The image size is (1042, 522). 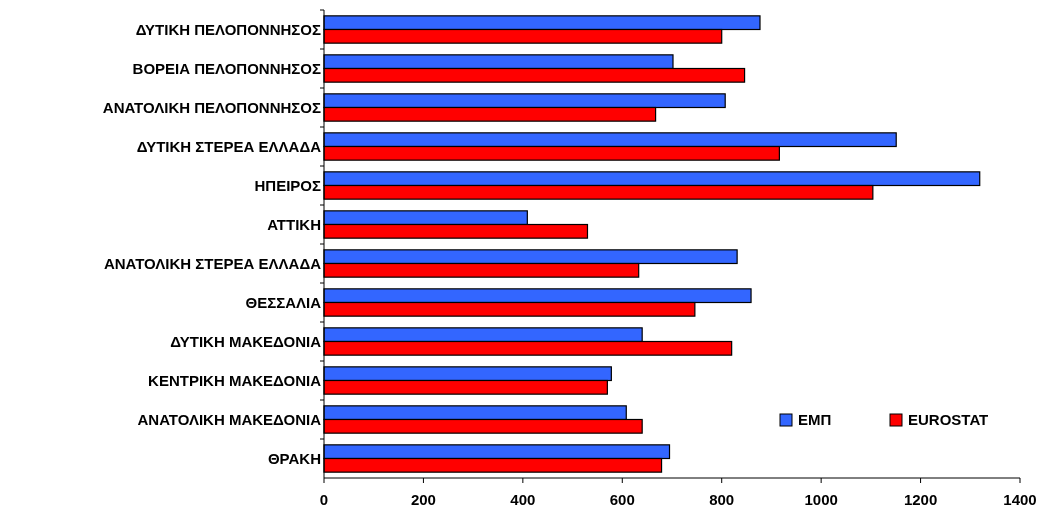 I want to click on x-tick-label: 1400, so click(x=1020, y=500).